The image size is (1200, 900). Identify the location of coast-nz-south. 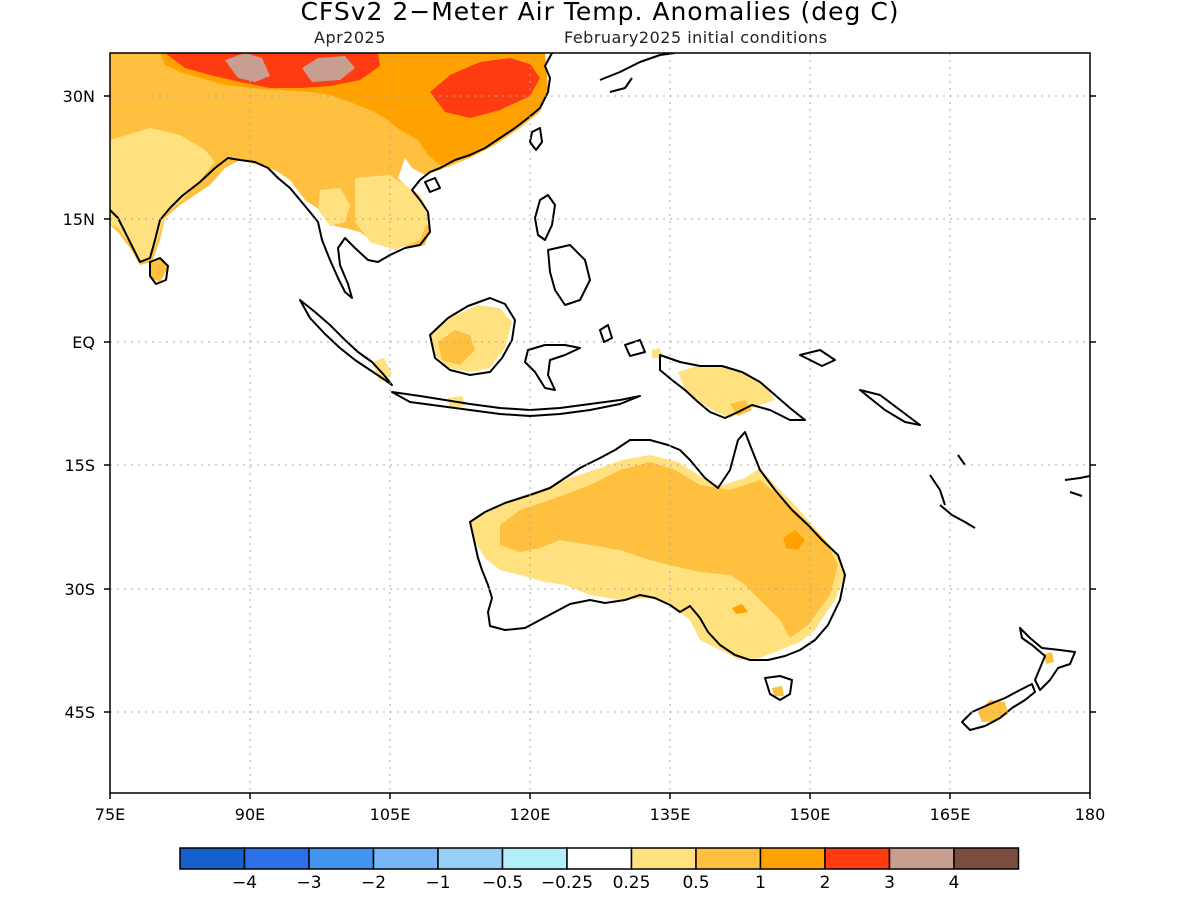
(998, 707).